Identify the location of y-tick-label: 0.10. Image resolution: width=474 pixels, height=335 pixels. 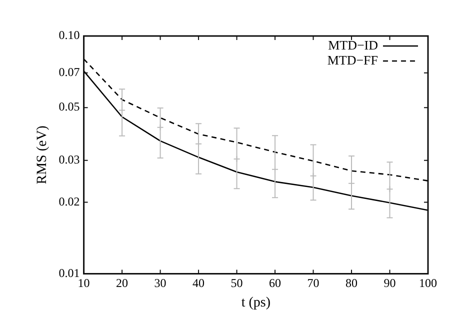
(69, 35).